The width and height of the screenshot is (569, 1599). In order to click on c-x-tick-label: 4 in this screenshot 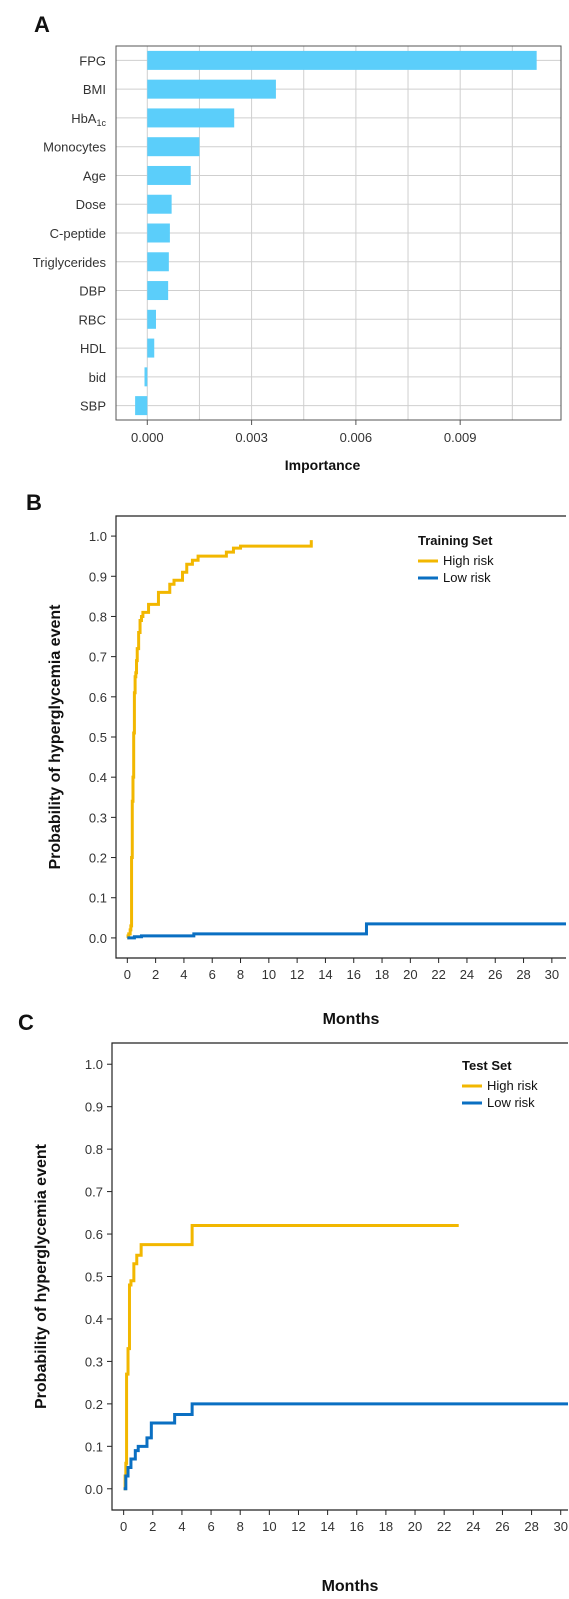, I will do `click(181, 1526)`.